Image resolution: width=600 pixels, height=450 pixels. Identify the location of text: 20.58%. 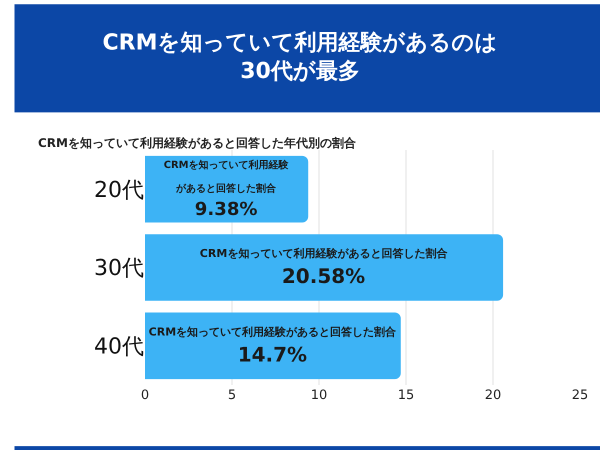
(324, 276).